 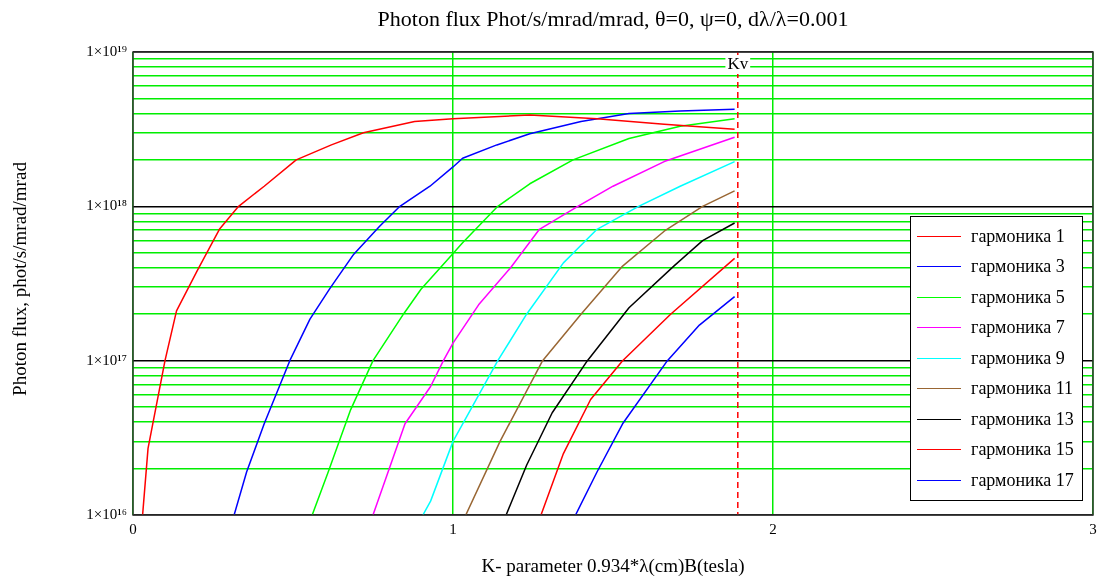 What do you see at coordinates (106, 50) in the screenshot?
I see `y-tick-label: 1×10¹⁹` at bounding box center [106, 50].